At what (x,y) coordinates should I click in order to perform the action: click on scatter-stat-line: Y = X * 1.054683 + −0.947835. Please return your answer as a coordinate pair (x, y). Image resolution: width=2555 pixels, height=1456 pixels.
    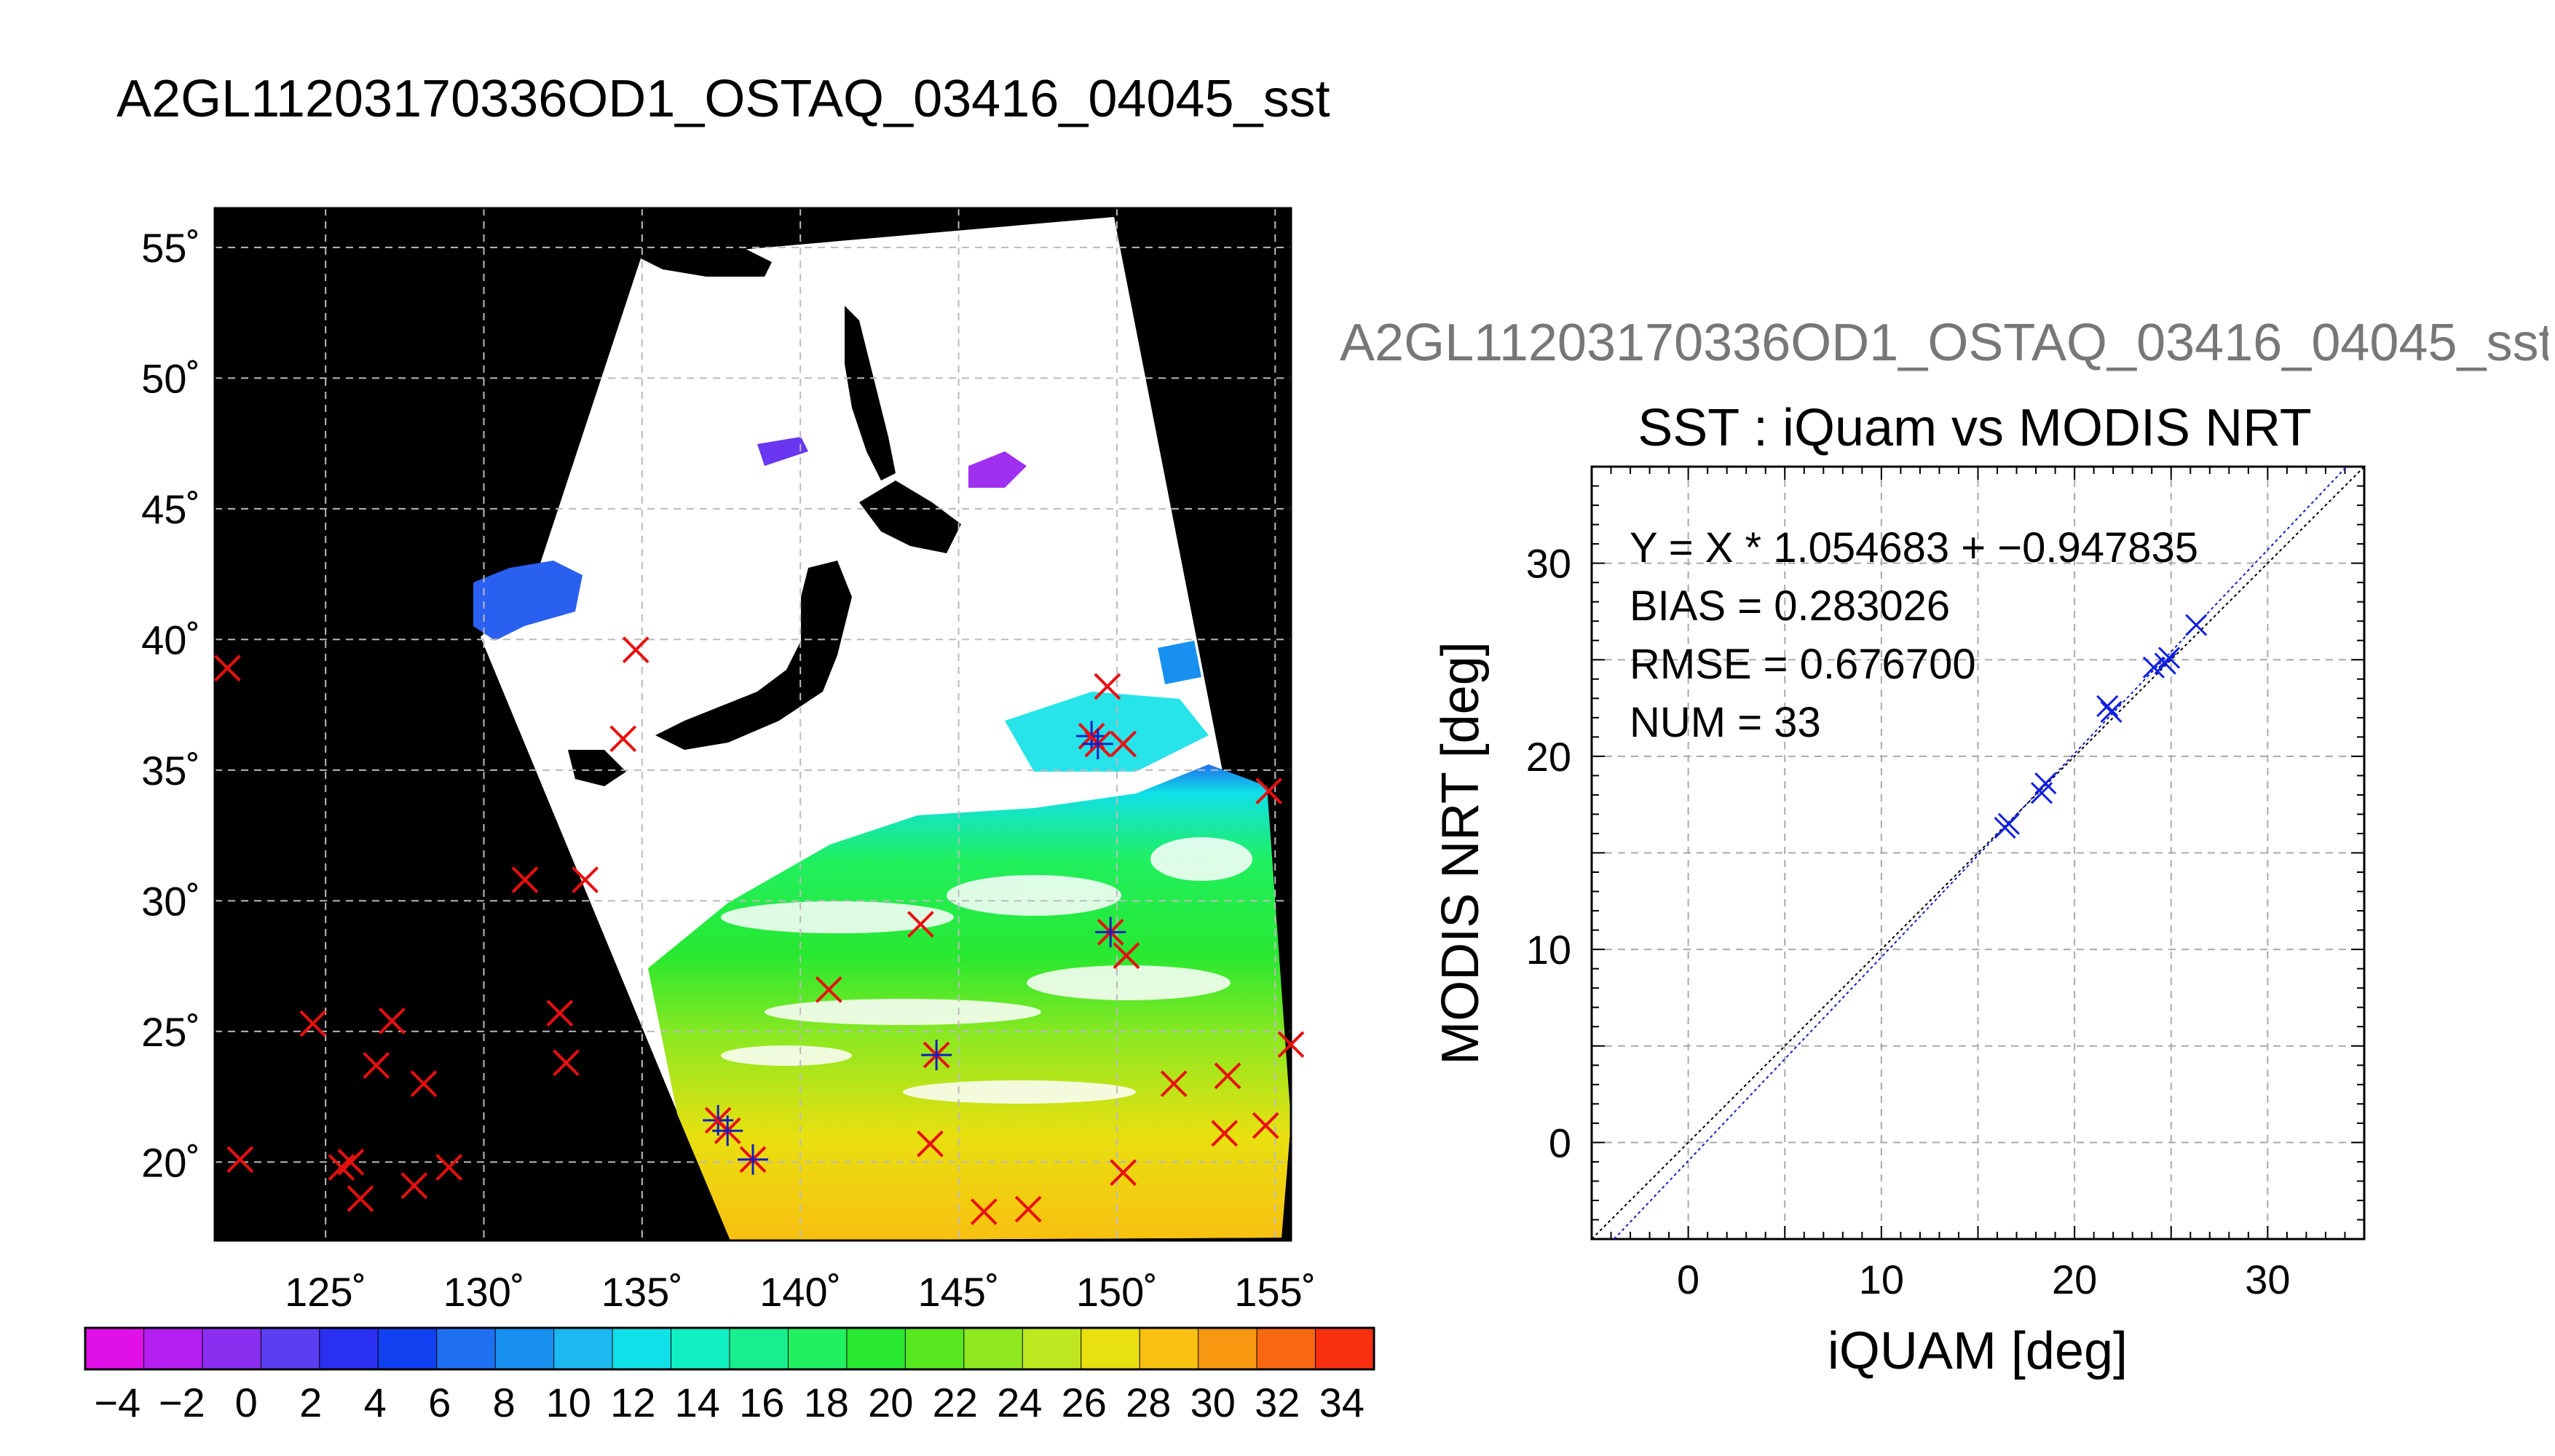
    Looking at the image, I should click on (1914, 547).